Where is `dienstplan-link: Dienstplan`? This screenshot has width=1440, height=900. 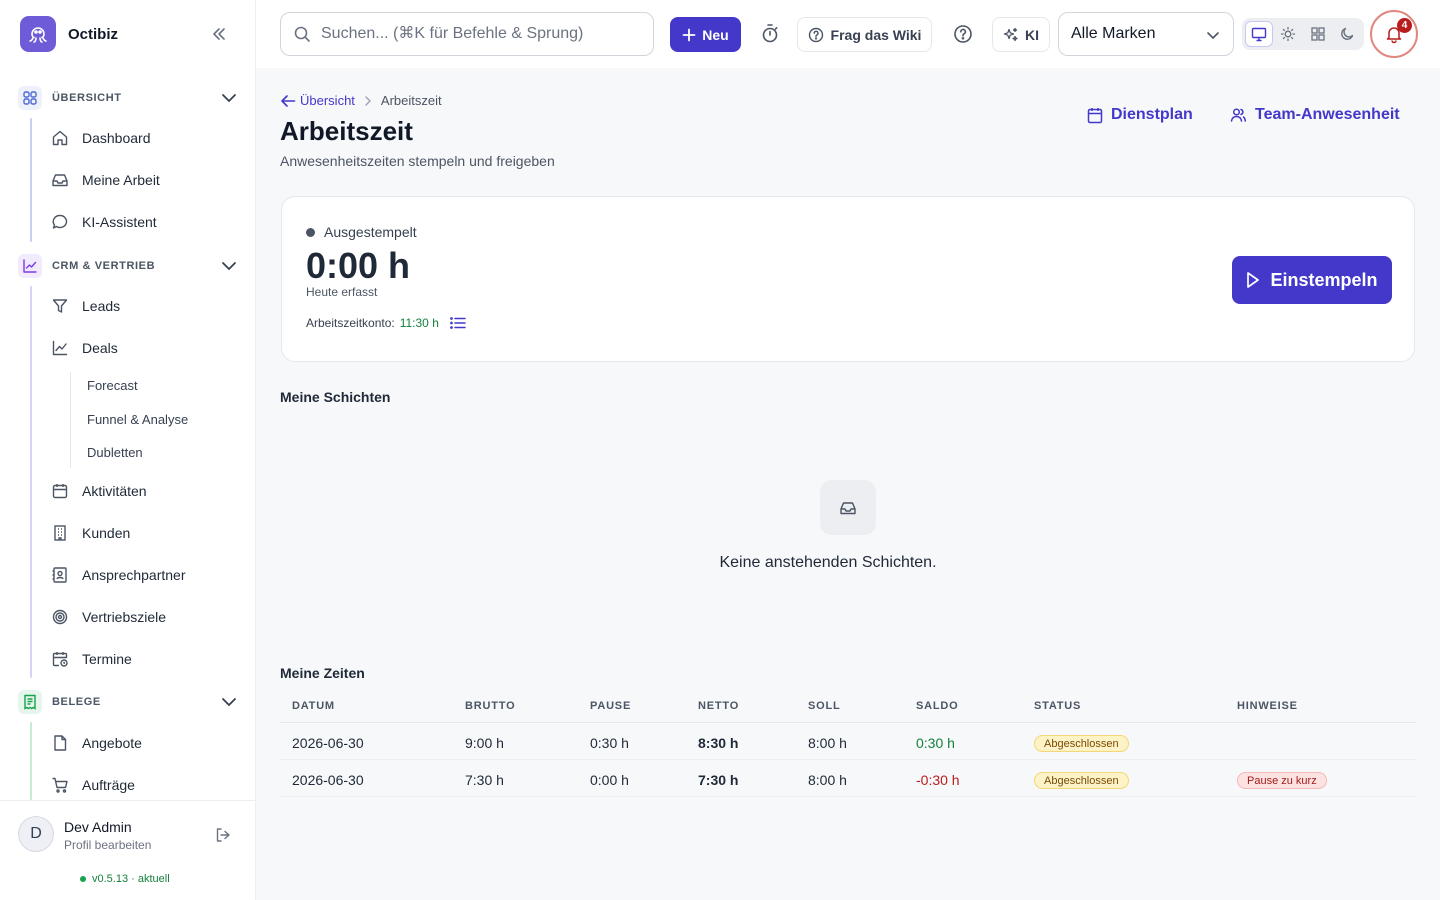
dienstplan-link: Dienstplan is located at coordinates (1140, 115).